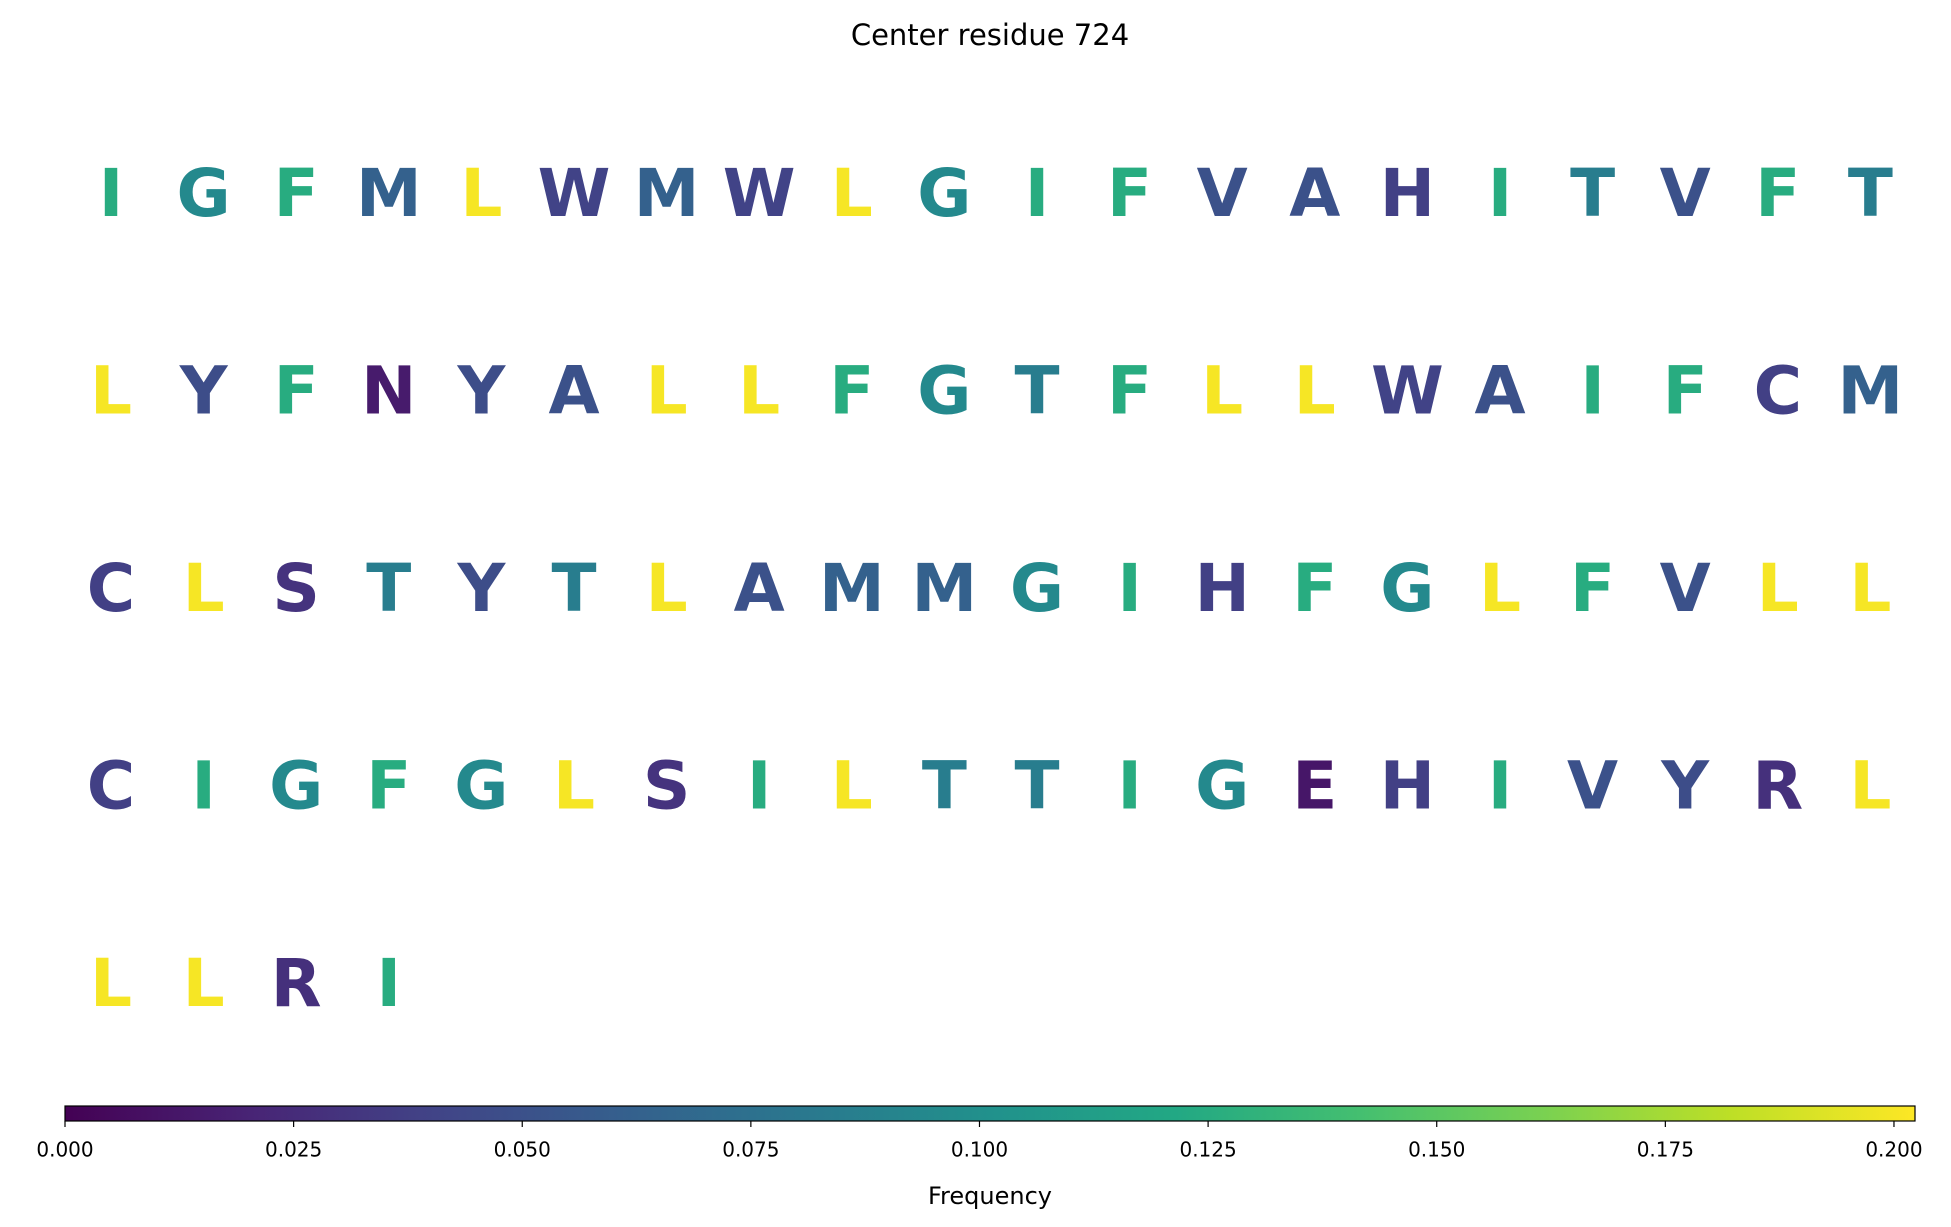 The image size is (1951, 1227). What do you see at coordinates (388, 391) in the screenshot?
I see `residue-letter: N` at bounding box center [388, 391].